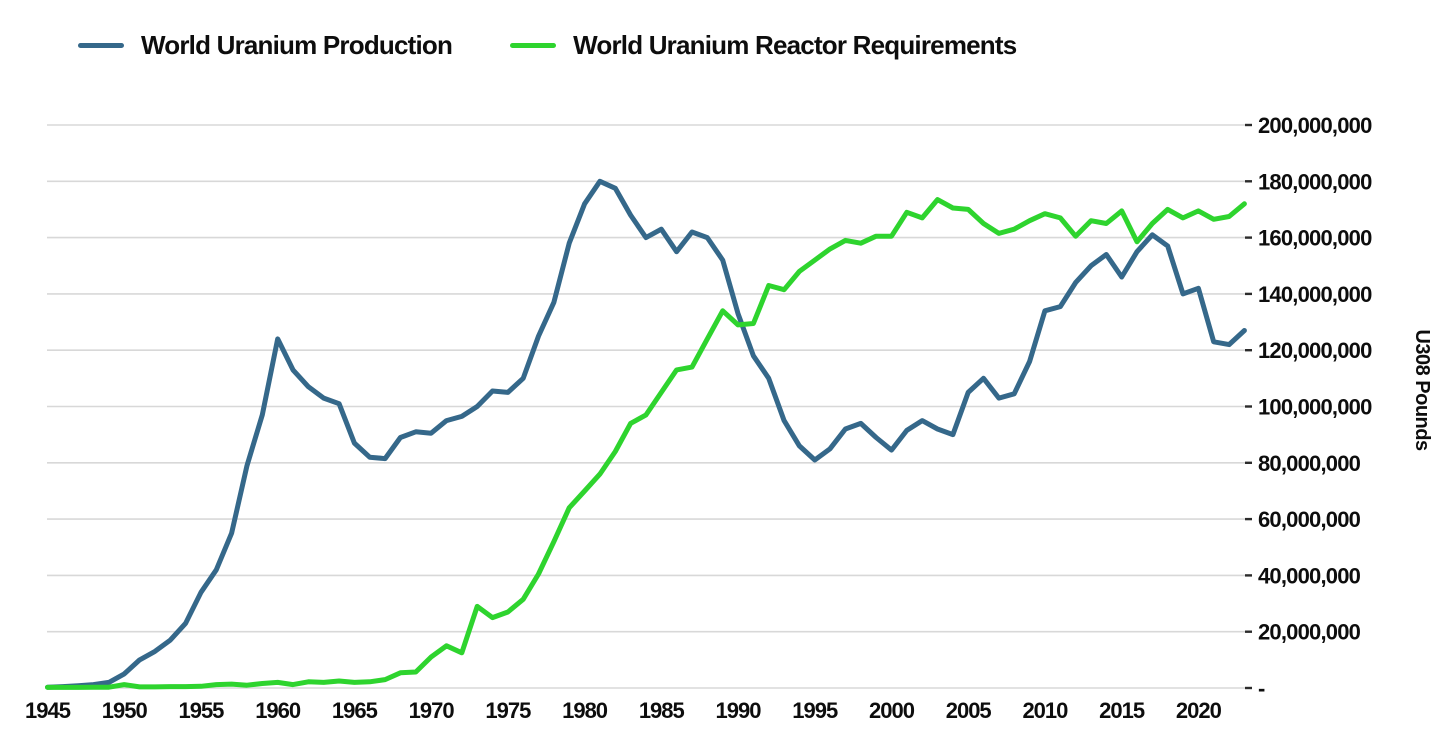  Describe the element at coordinates (662, 710) in the screenshot. I see `x-tick-label: 1985` at that location.